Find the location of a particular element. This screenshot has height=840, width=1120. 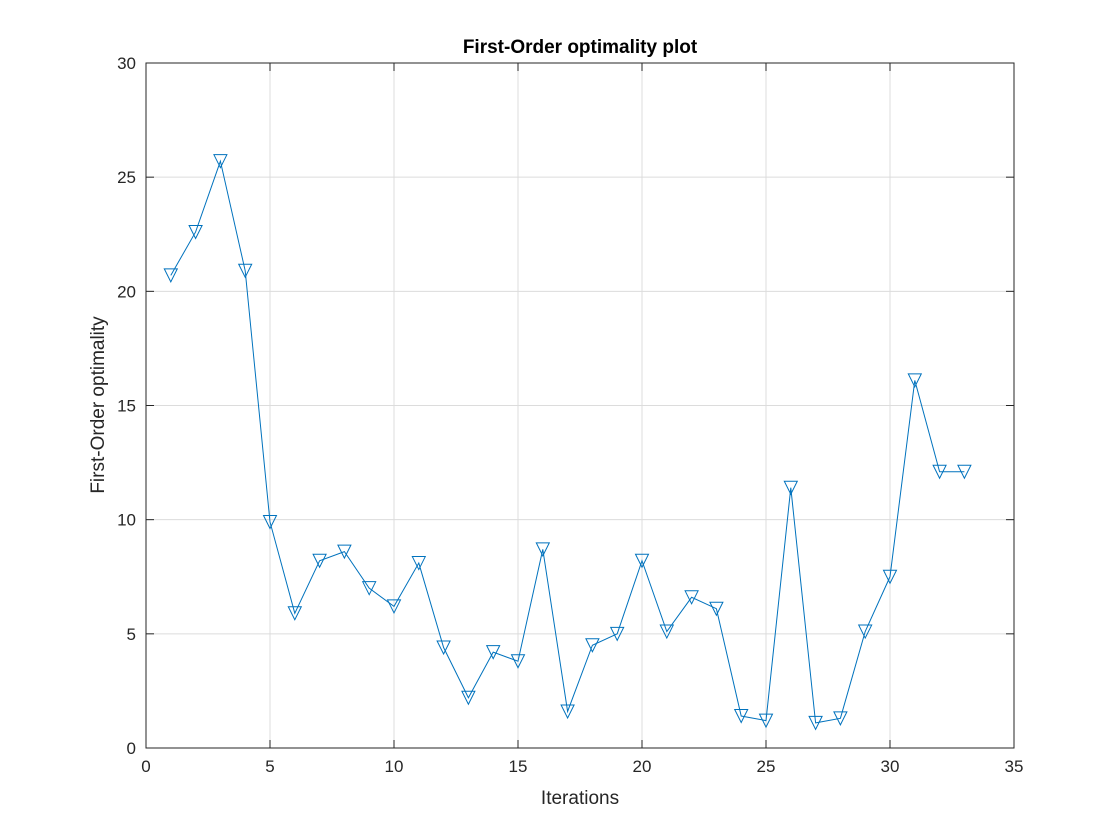

x-tick-label: 5 is located at coordinates (269, 766).